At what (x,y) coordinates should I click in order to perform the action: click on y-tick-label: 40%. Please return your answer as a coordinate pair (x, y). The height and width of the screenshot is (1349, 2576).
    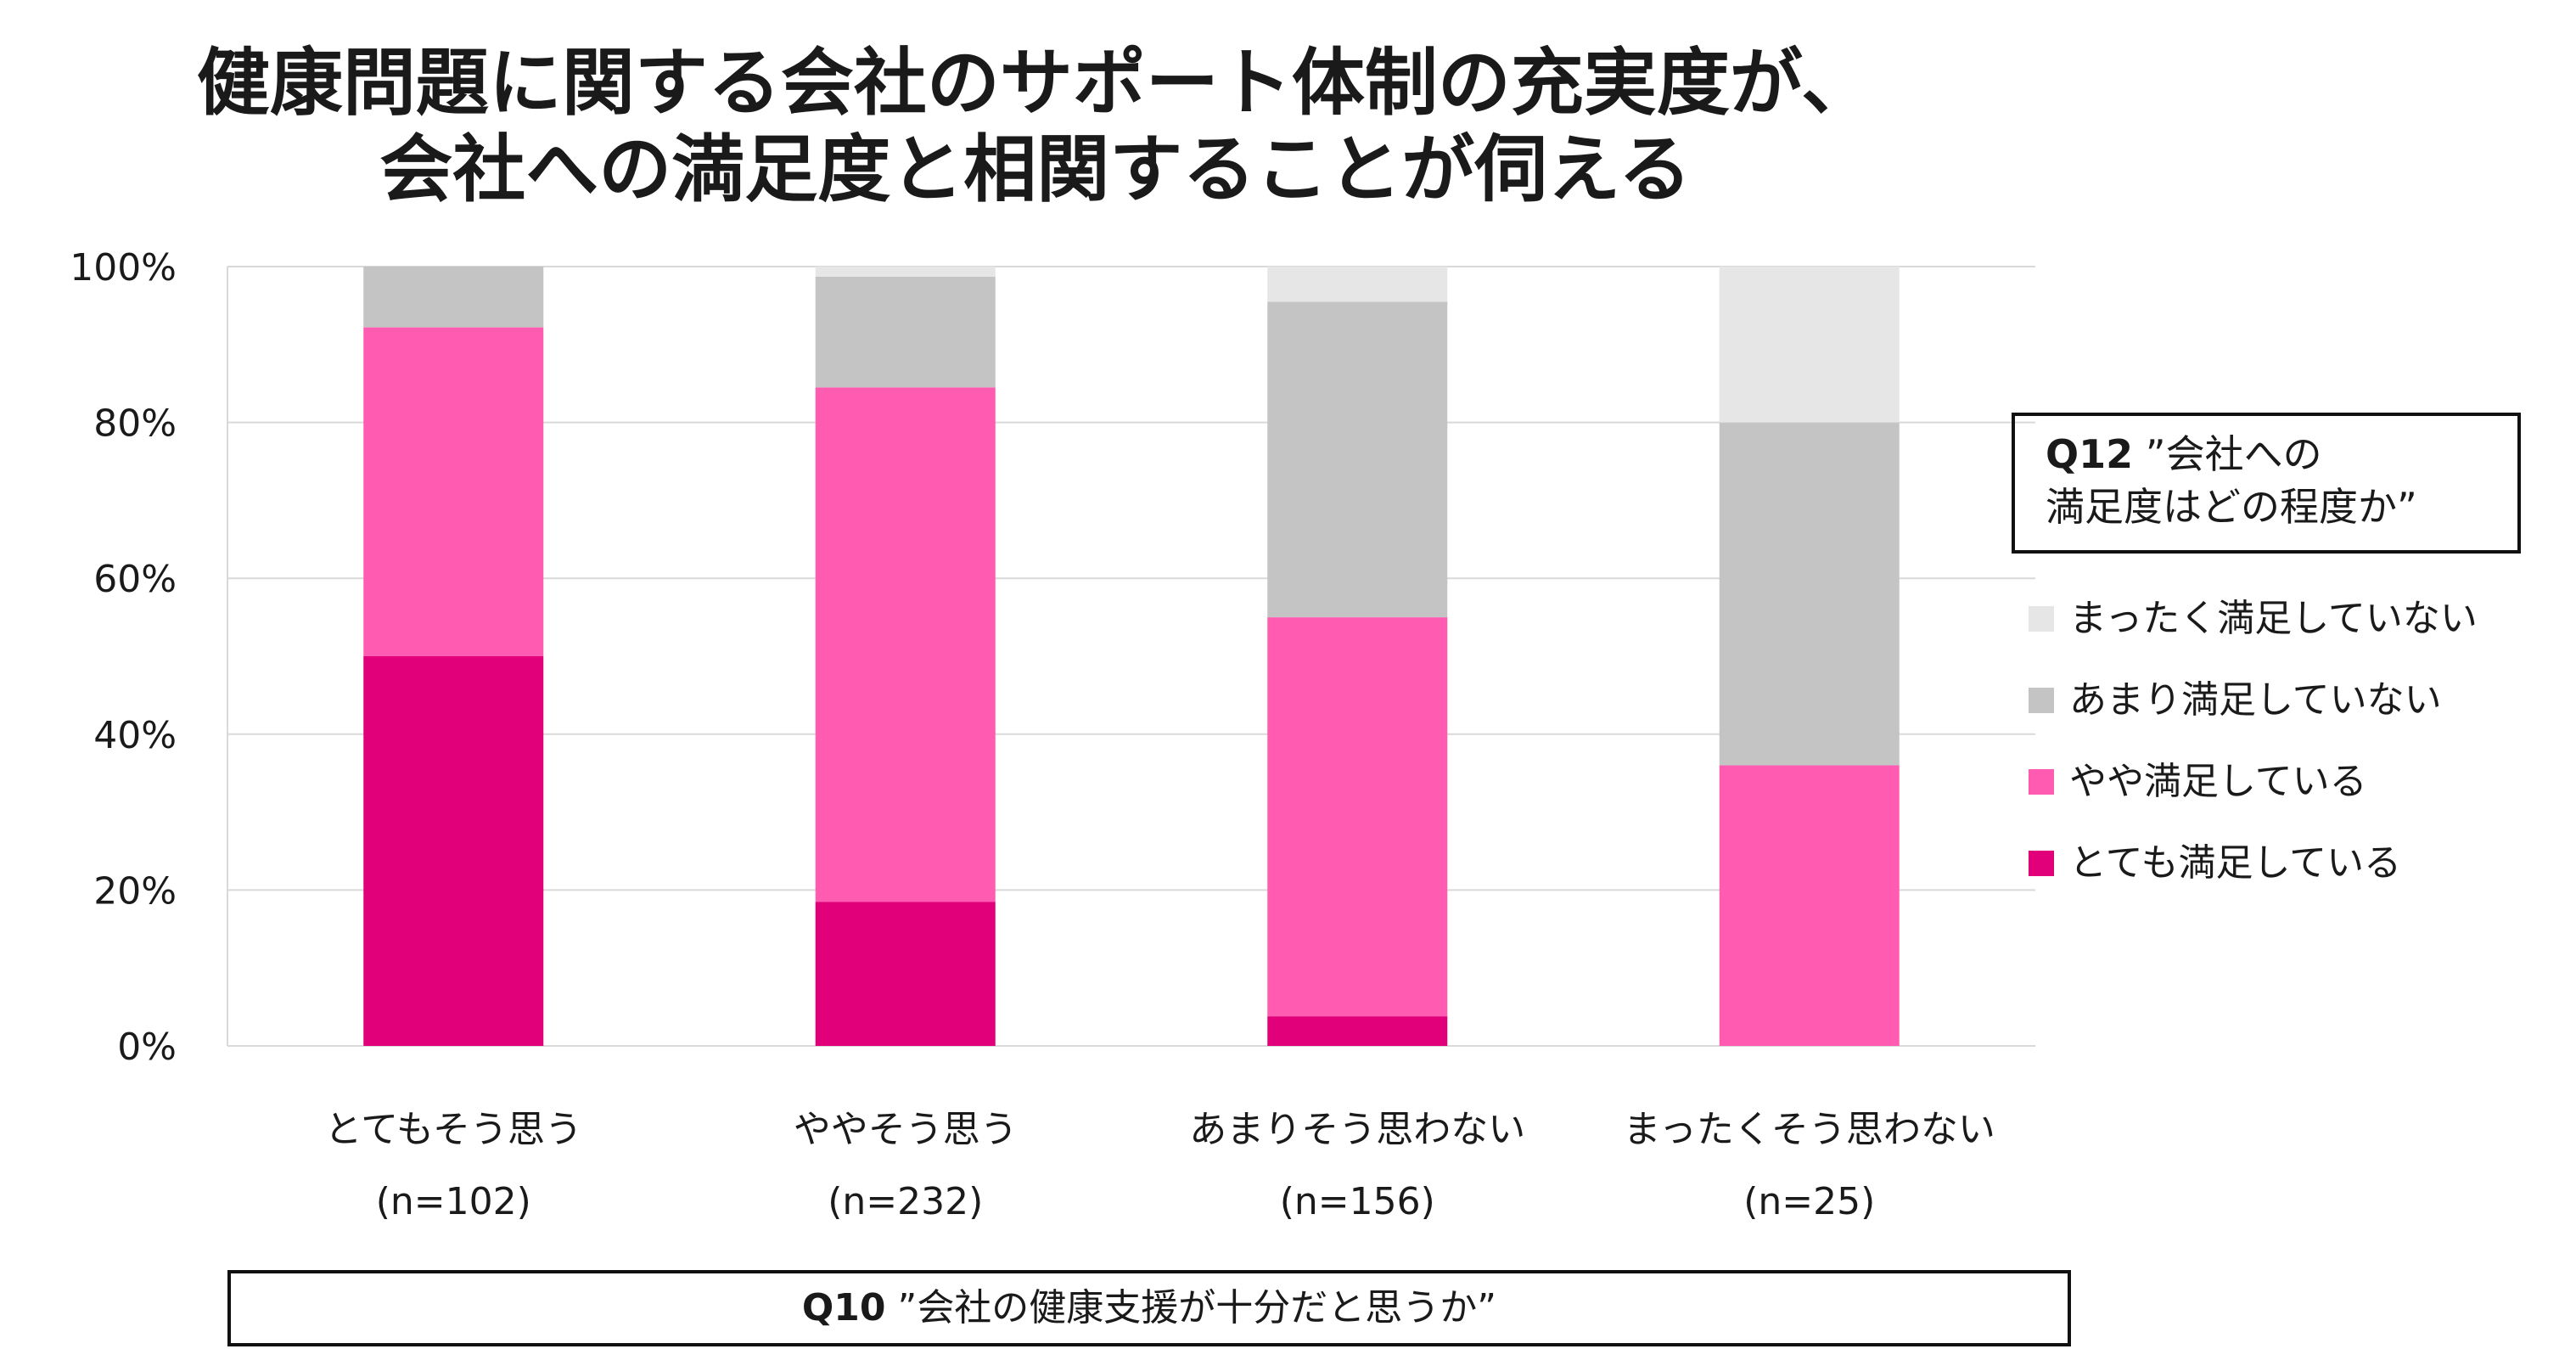
    Looking at the image, I should click on (135, 735).